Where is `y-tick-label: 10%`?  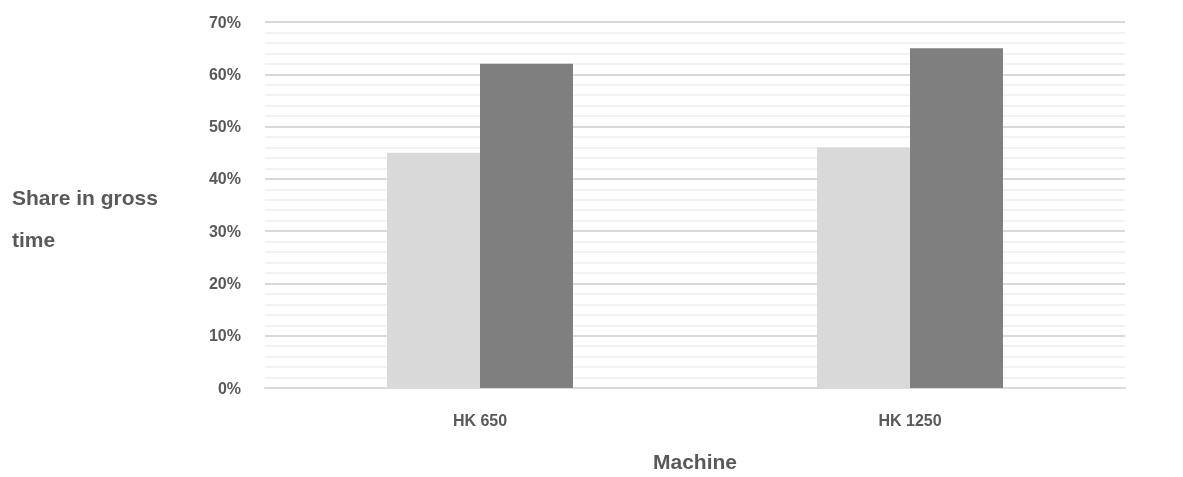 y-tick-label: 10% is located at coordinates (224, 336).